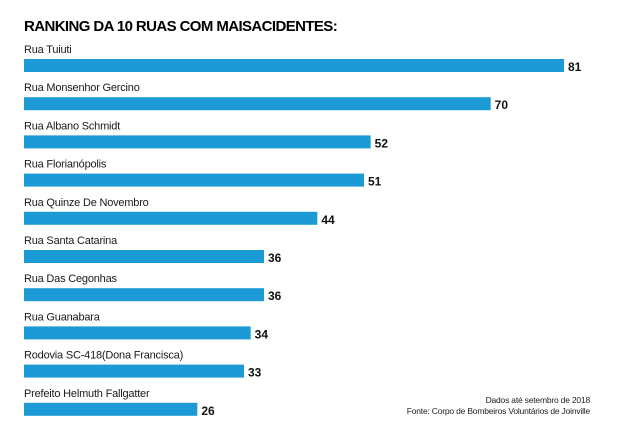 The width and height of the screenshot is (640, 437). Describe the element at coordinates (86, 203) in the screenshot. I see `category-label: Rua Quinze De Novembro` at that location.